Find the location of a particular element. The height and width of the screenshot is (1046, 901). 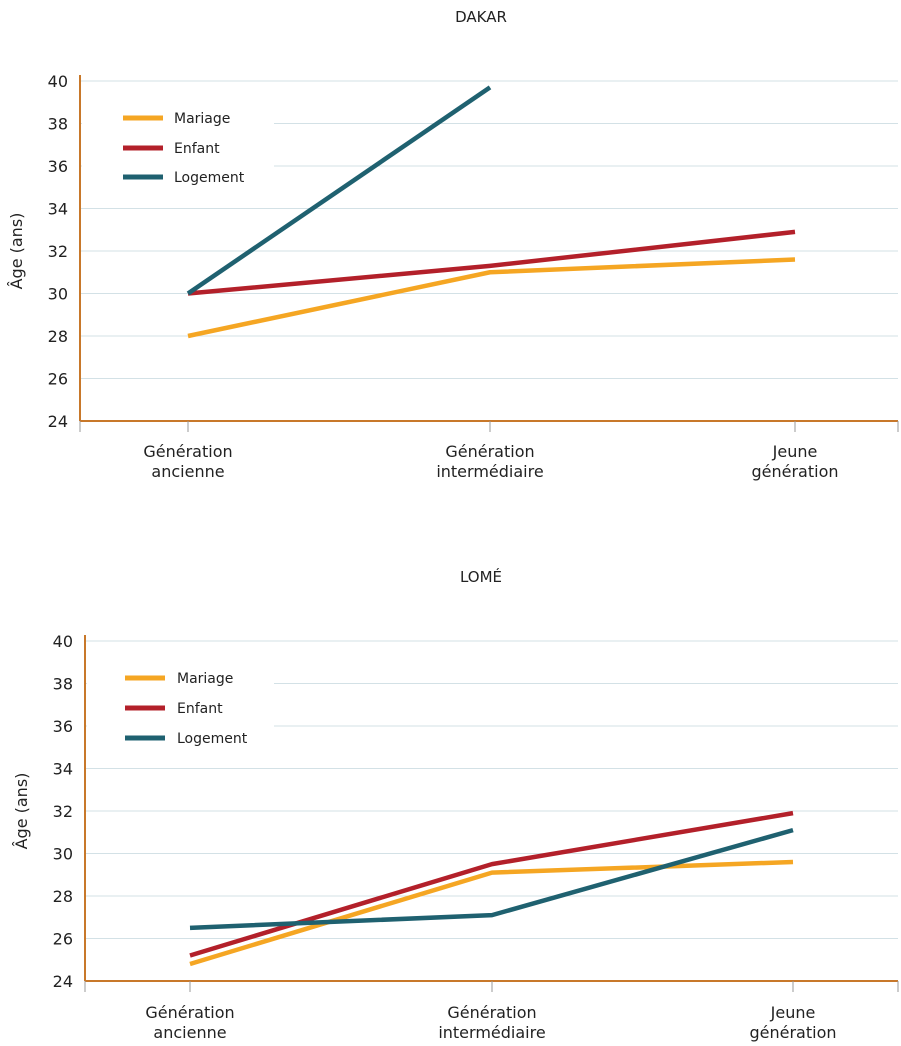

chart-title: LOMÉ is located at coordinates (481, 576).